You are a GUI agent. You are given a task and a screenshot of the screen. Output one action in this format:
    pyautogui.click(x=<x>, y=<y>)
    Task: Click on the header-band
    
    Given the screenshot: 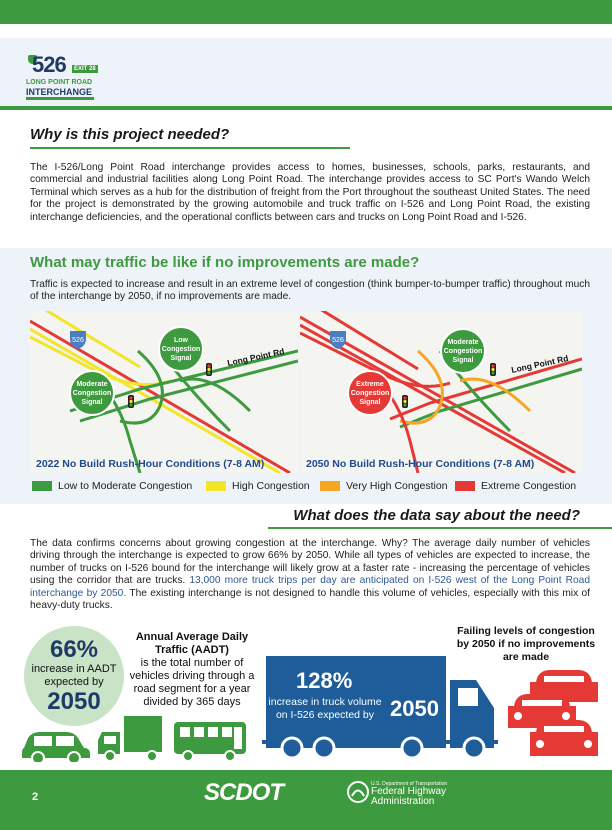 What is the action you would take?
    pyautogui.click(x=306, y=72)
    